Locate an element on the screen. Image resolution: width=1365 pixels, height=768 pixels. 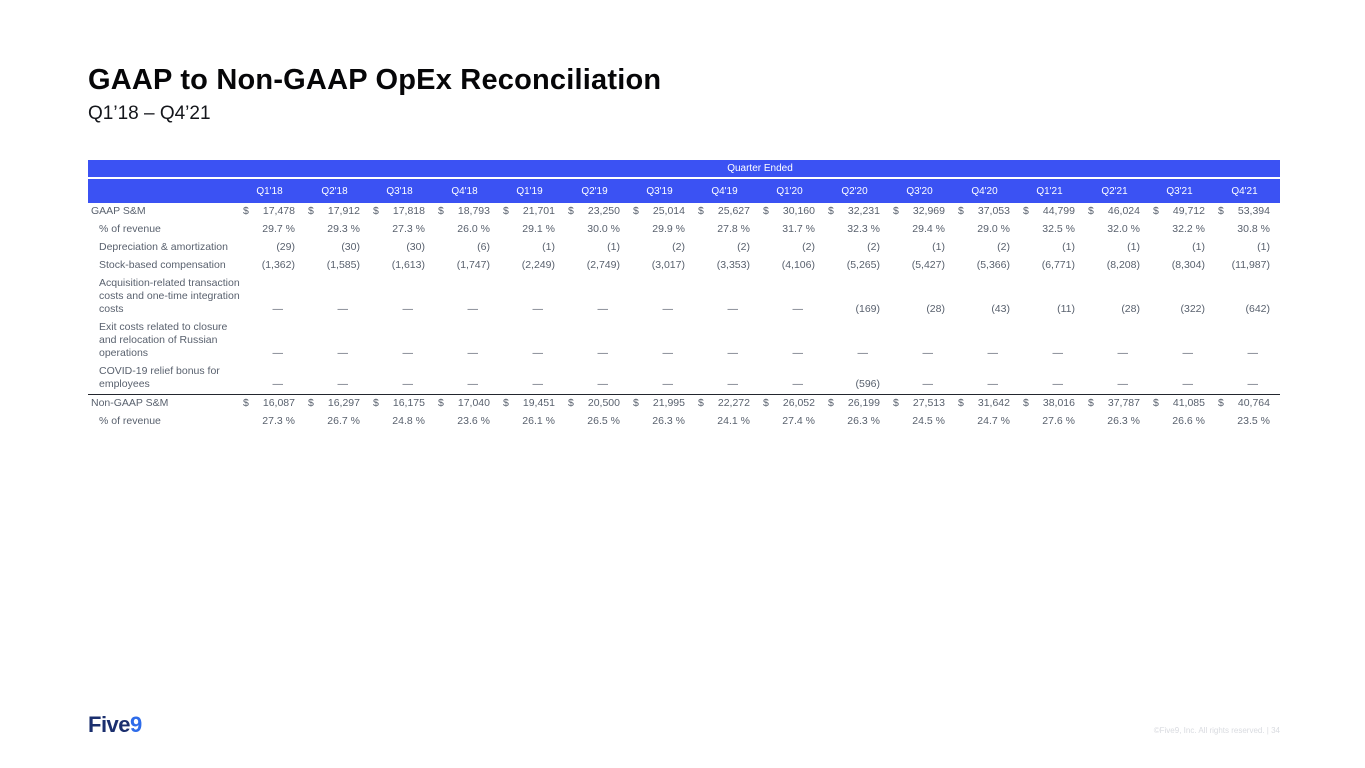
cell-value: 22,272 is located at coordinates (733, 403).